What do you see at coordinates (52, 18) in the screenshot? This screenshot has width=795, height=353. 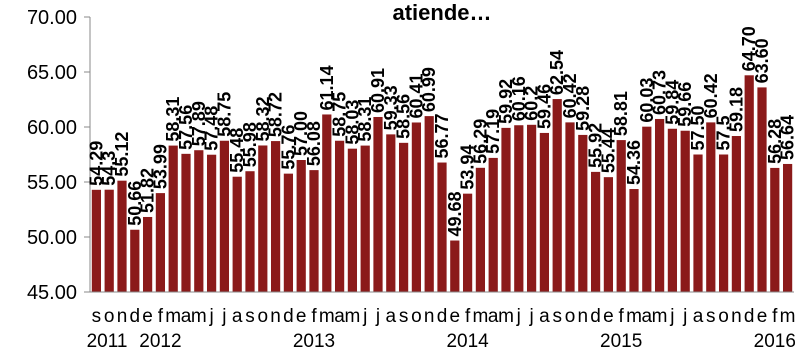 I see `y-tick-label: 70.00` at bounding box center [52, 18].